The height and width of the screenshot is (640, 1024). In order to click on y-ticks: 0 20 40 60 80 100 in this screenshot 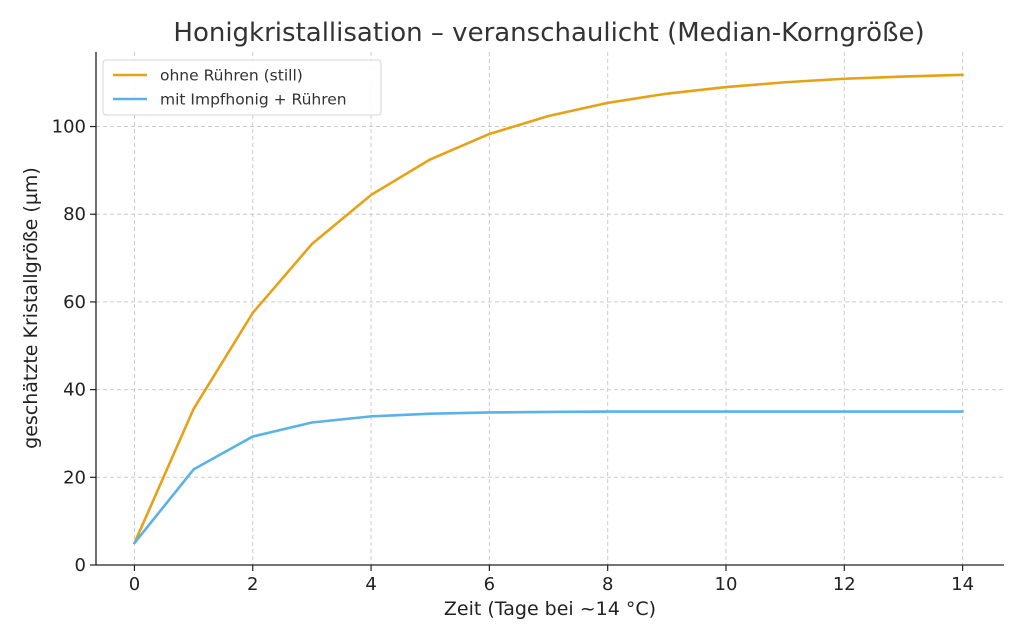, I will do `click(74, 346)`.